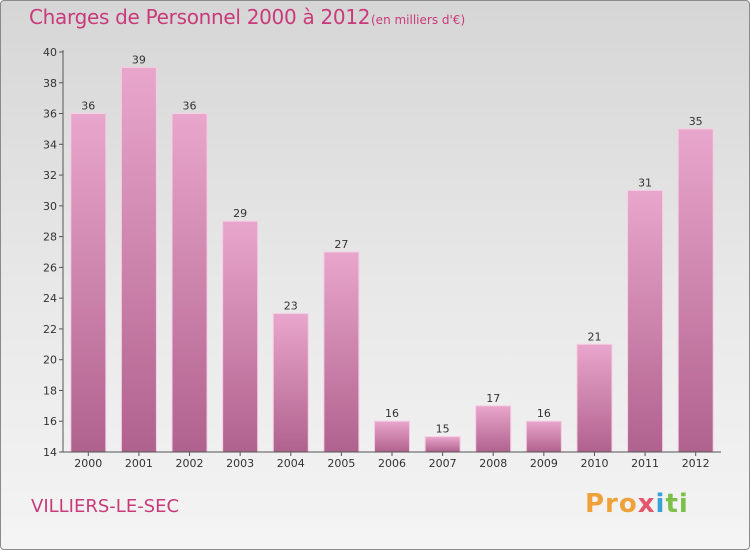  I want to click on x-tick-label: 2000, so click(88, 463).